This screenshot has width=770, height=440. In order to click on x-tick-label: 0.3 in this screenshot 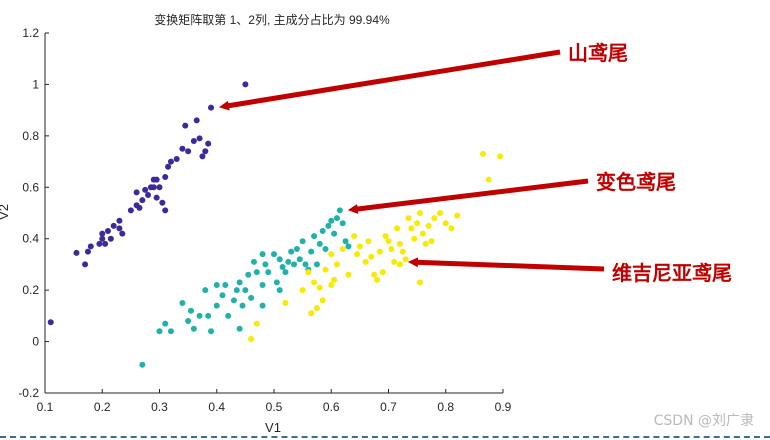, I will do `click(159, 407)`.